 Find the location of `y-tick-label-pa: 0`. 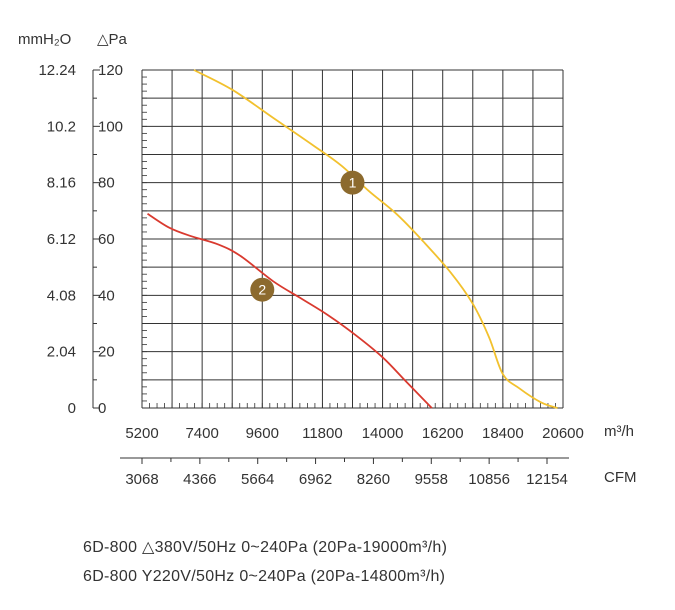

y-tick-label-pa: 0 is located at coordinates (102, 408).